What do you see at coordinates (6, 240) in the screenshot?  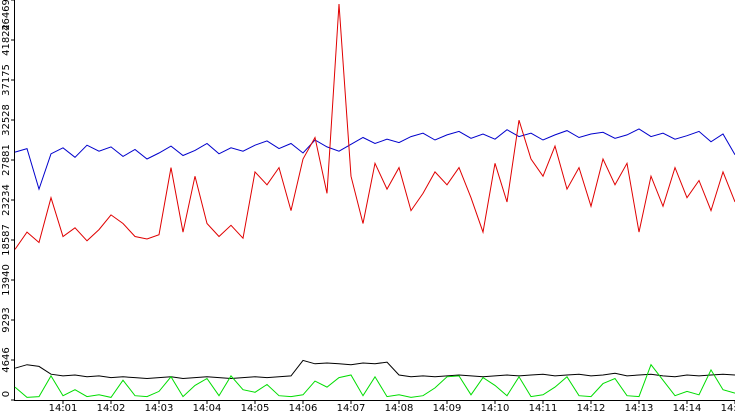 I see `y-tick-label: 18587` at bounding box center [6, 240].